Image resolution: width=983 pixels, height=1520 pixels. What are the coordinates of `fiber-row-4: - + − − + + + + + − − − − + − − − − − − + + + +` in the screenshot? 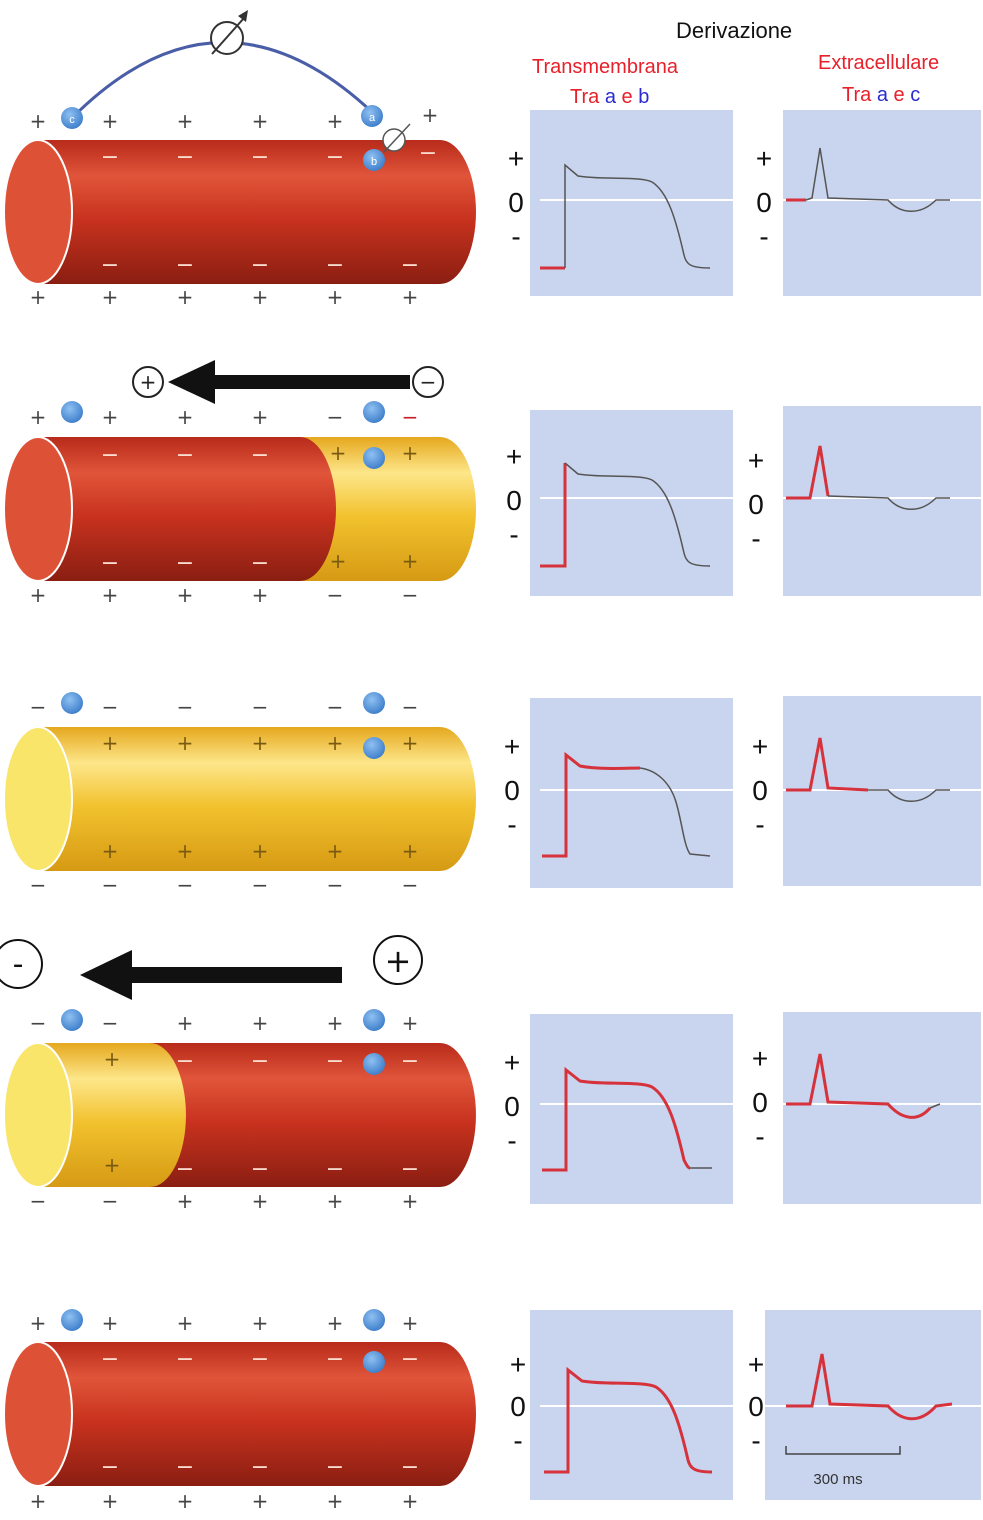 It's located at (238, 1074).